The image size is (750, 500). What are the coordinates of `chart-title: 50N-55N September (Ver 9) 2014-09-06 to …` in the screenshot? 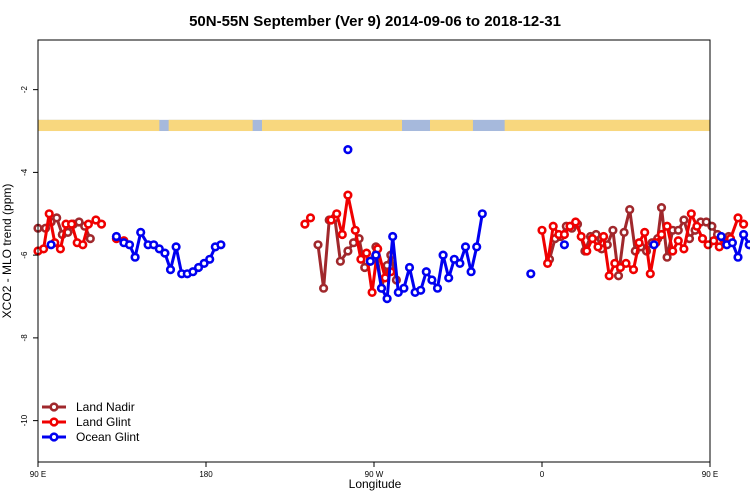 It's located at (375, 21).